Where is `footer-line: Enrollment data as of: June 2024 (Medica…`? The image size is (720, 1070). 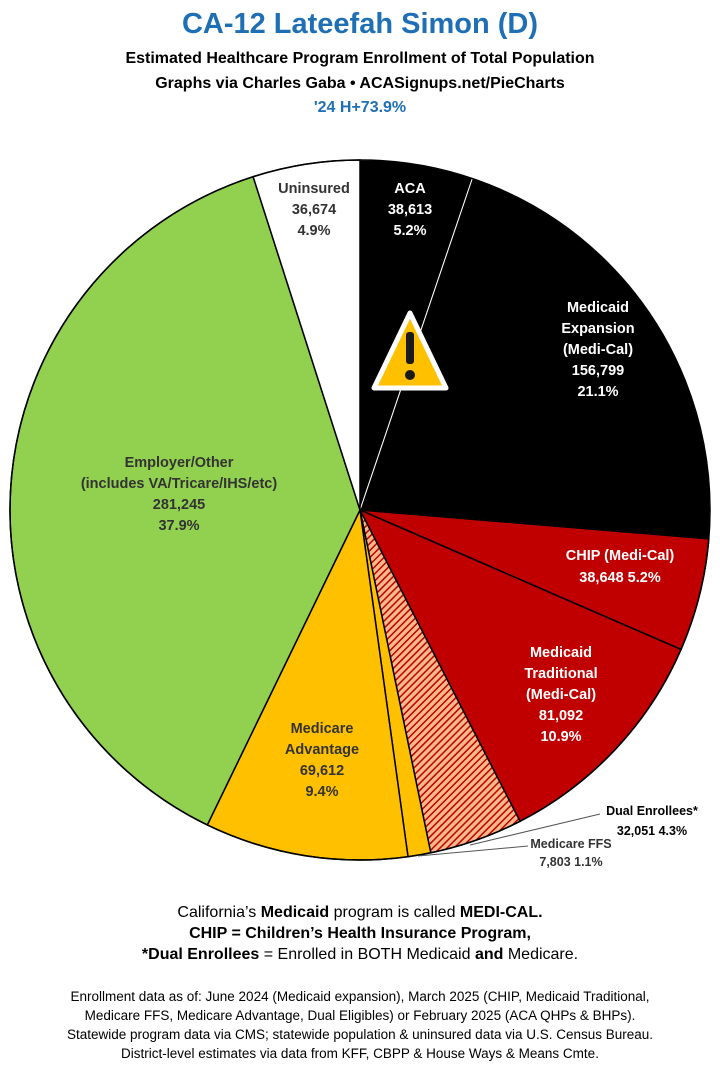 footer-line: Enrollment data as of: June 2024 (Medica… is located at coordinates (360, 996).